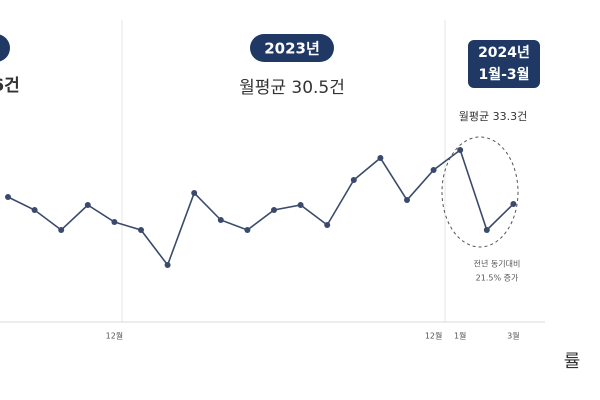 This screenshot has width=600, height=400. I want to click on period-label: 2023년, so click(292, 49).